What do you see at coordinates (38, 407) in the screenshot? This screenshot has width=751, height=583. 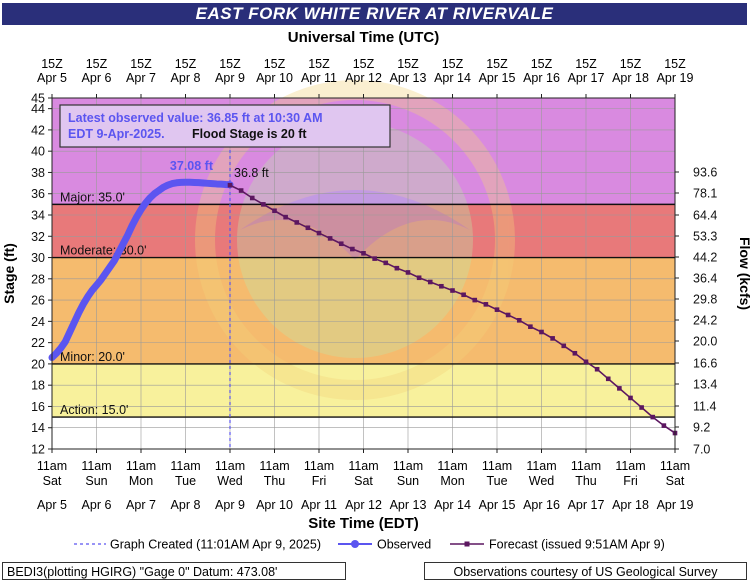 I see `ytick-label-16: 16` at bounding box center [38, 407].